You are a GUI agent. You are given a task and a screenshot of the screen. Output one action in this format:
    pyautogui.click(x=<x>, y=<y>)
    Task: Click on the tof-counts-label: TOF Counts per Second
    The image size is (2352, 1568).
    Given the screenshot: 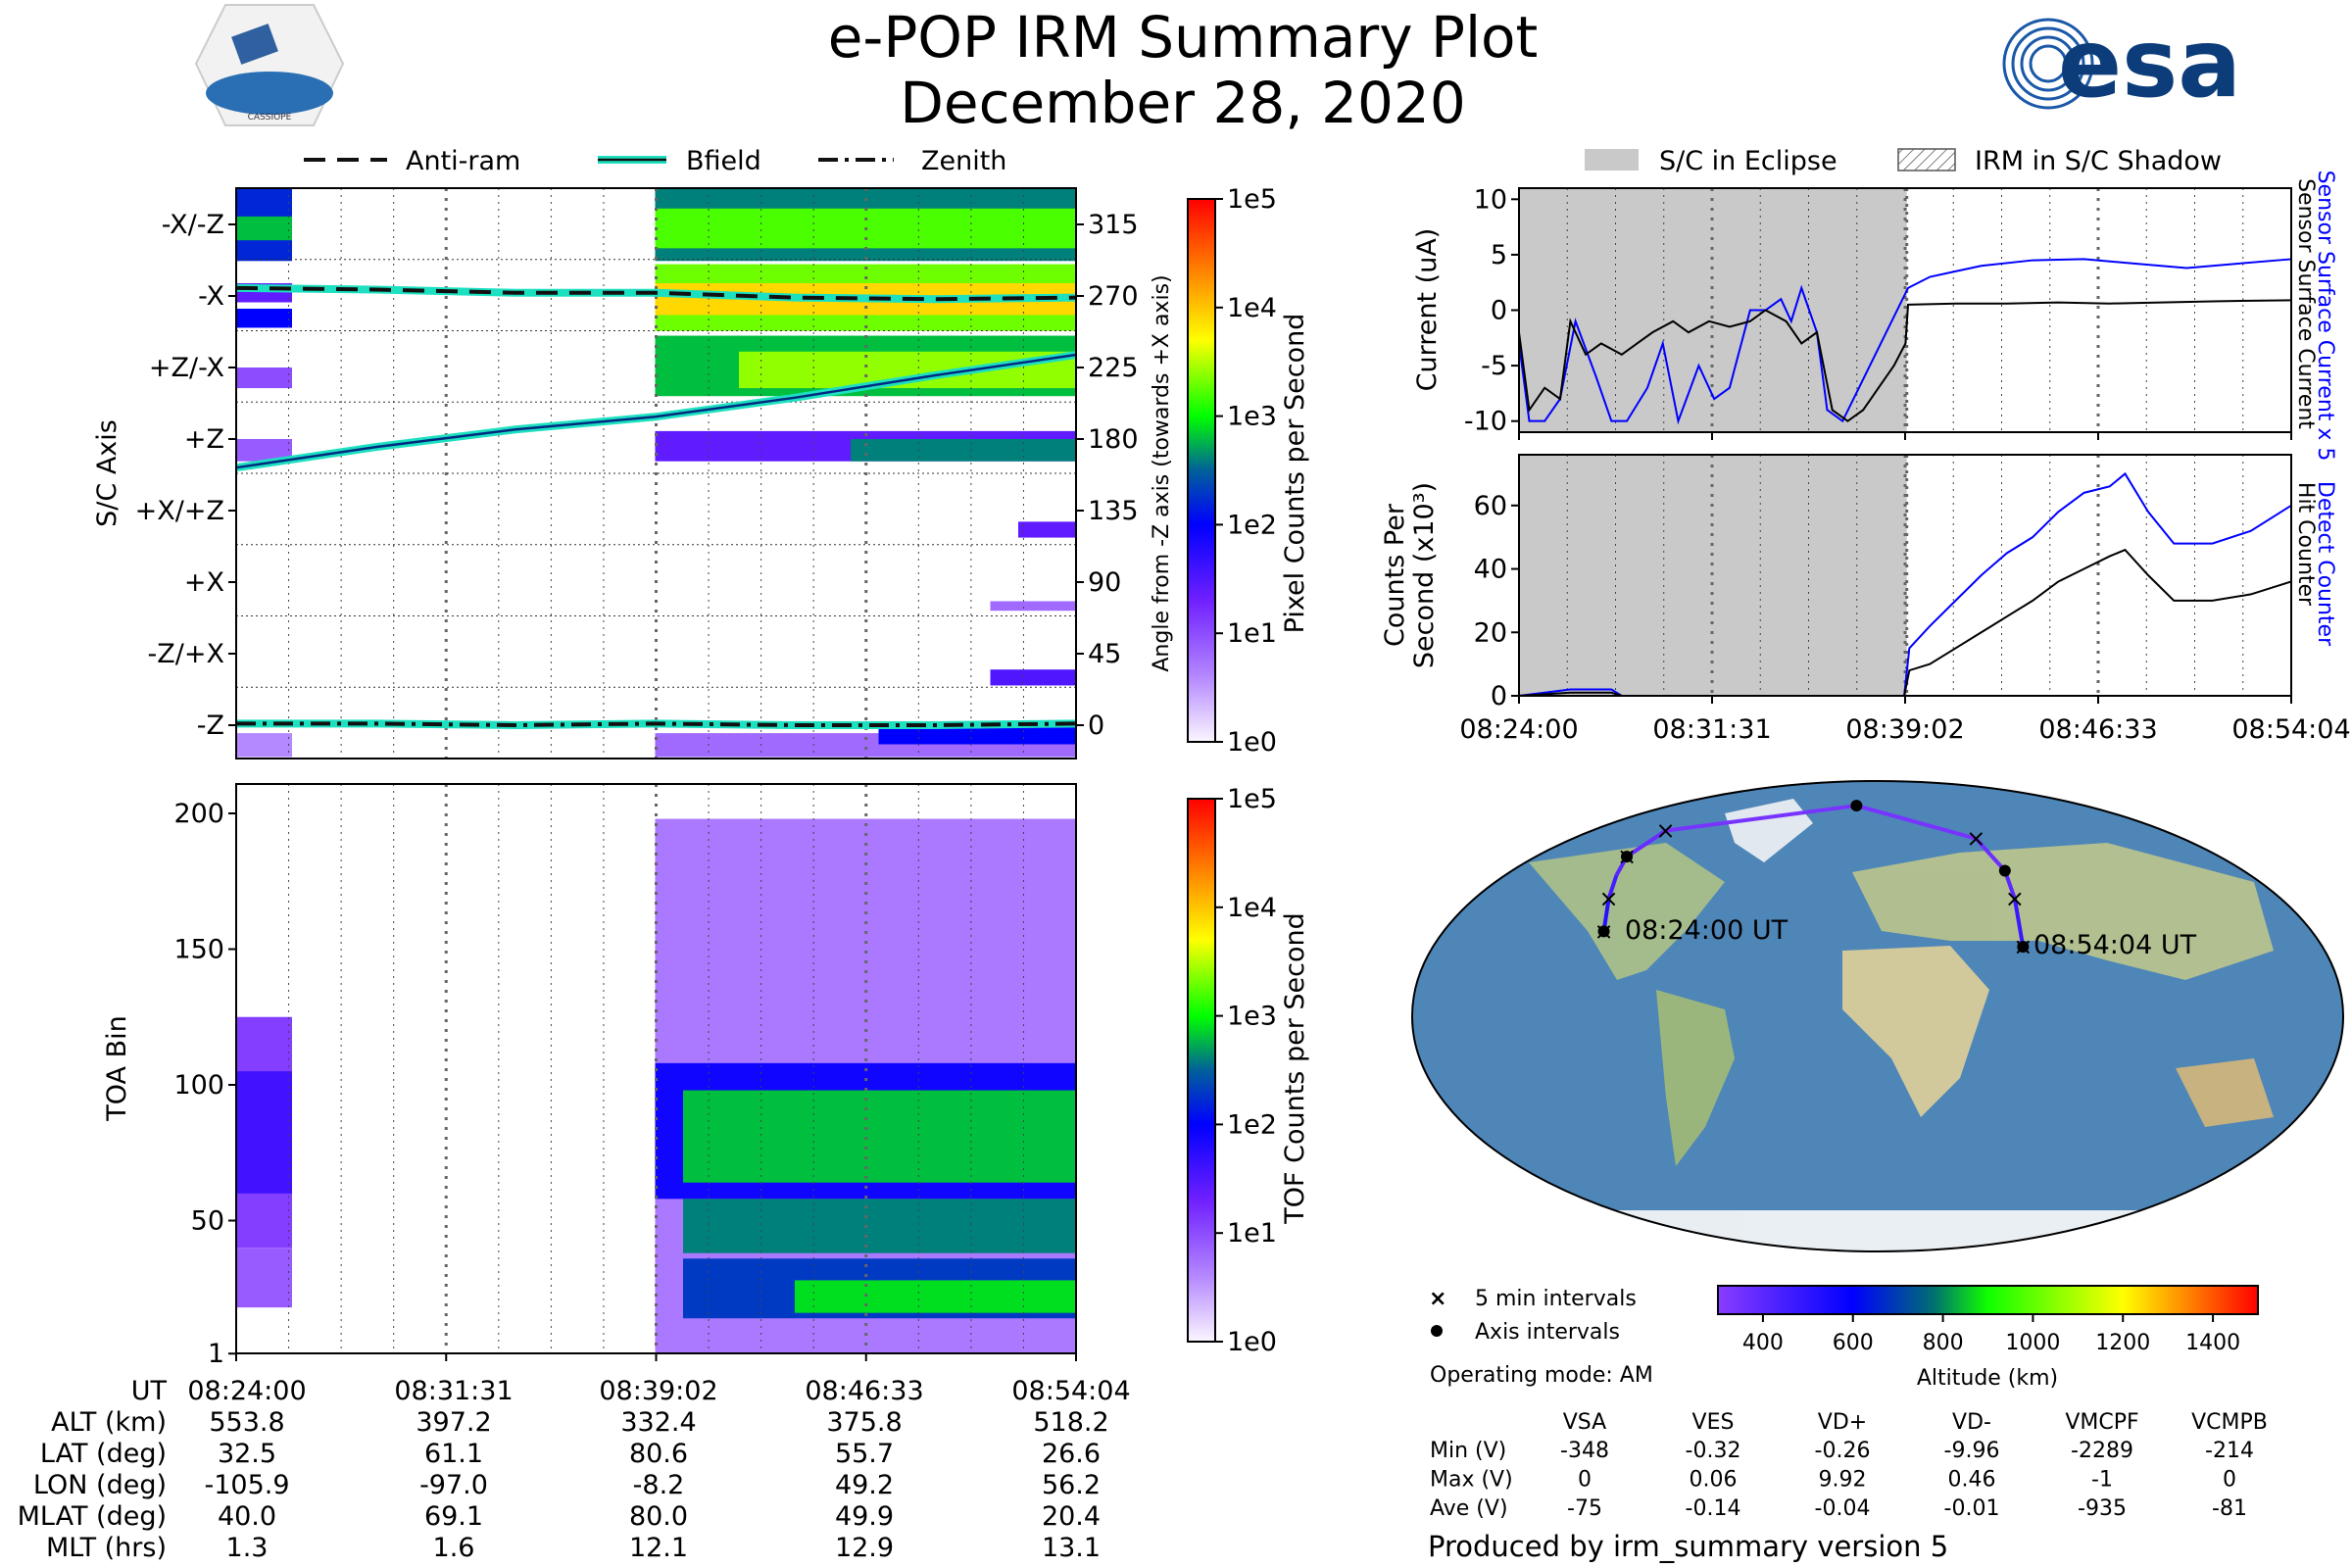 What is the action you would take?
    pyautogui.click(x=1295, y=1068)
    